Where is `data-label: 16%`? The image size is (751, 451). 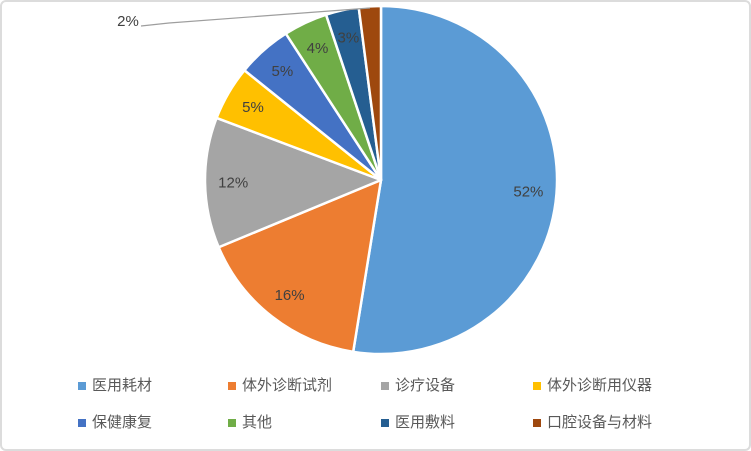 data-label: 16% is located at coordinates (290, 295).